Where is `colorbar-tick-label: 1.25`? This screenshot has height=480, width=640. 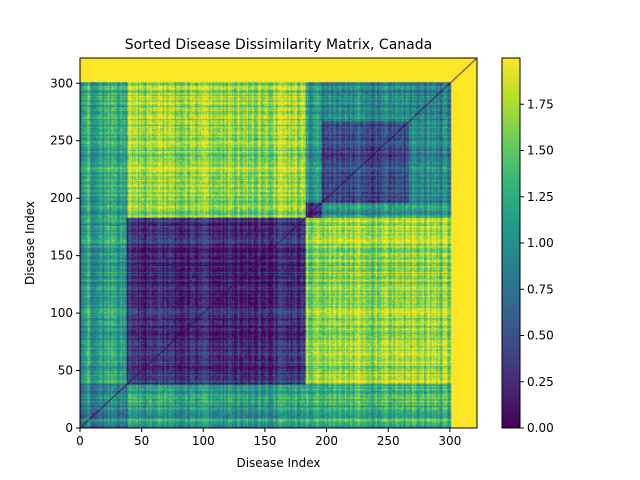 colorbar-tick-label: 1.25 is located at coordinates (540, 197).